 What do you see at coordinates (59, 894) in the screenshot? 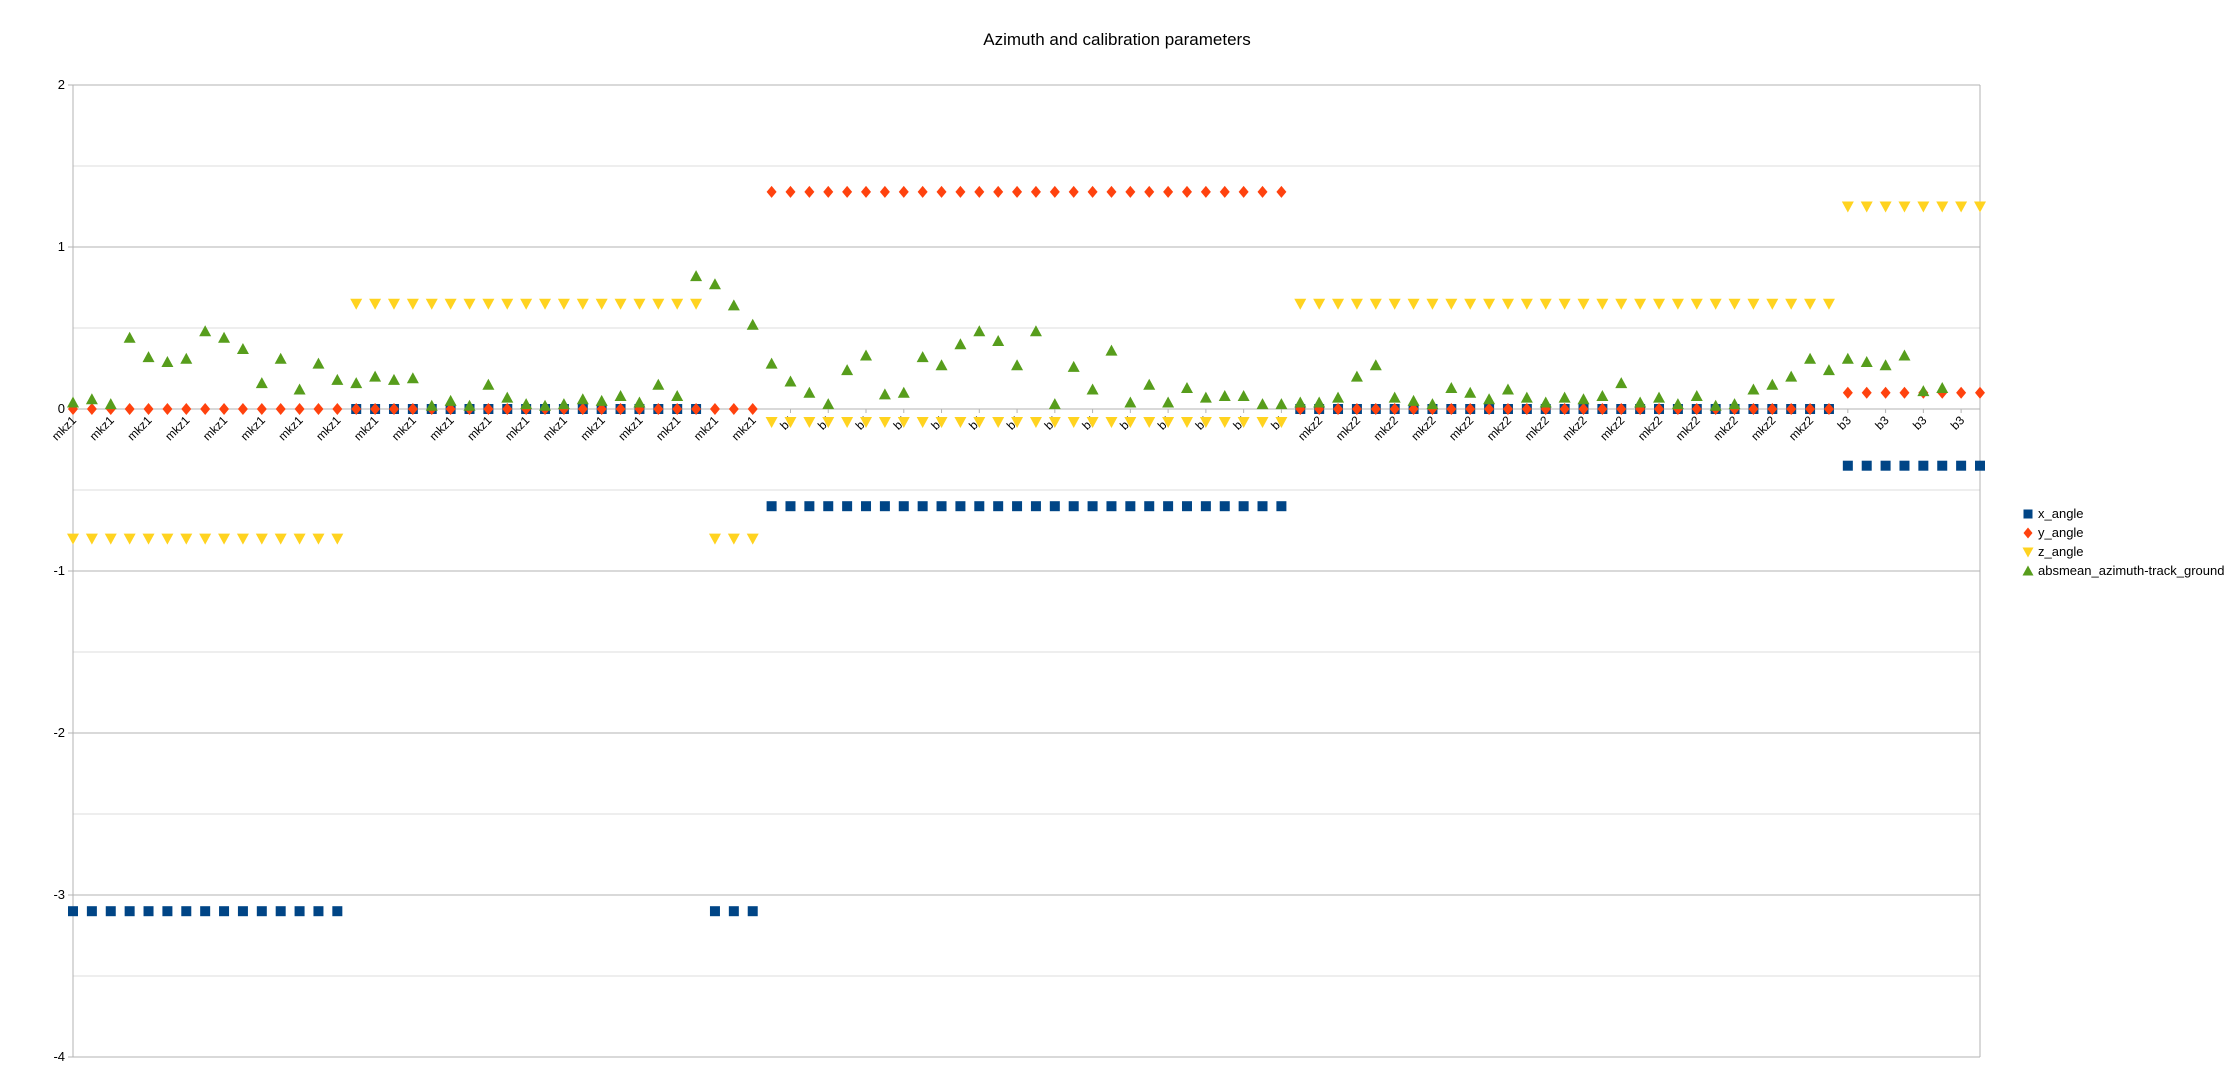
I see `y-tick-label: -3` at bounding box center [59, 894].